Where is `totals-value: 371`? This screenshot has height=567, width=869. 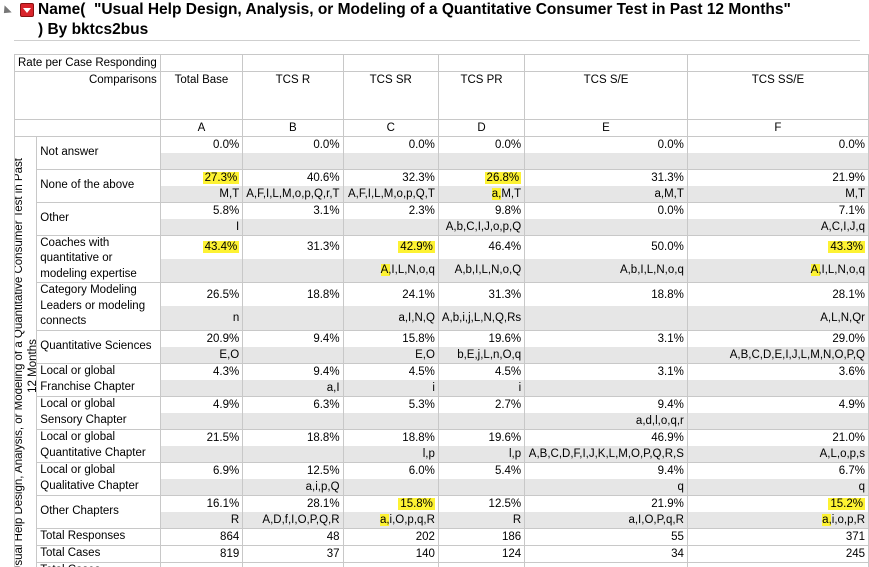 totals-value: 371 is located at coordinates (777, 536).